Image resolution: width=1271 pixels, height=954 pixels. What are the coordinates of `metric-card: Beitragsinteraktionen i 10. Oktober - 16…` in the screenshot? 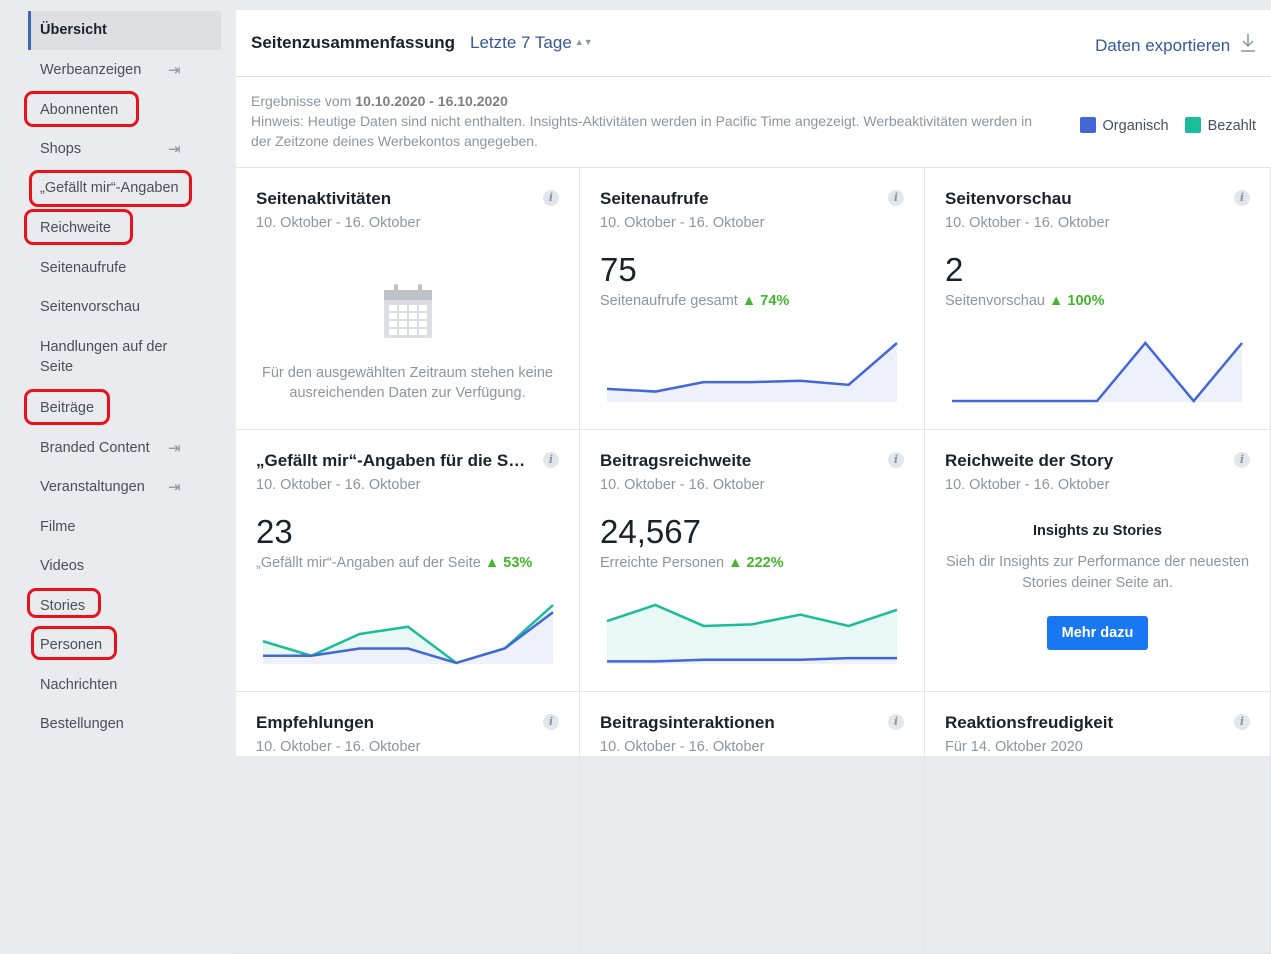 It's located at (752, 823).